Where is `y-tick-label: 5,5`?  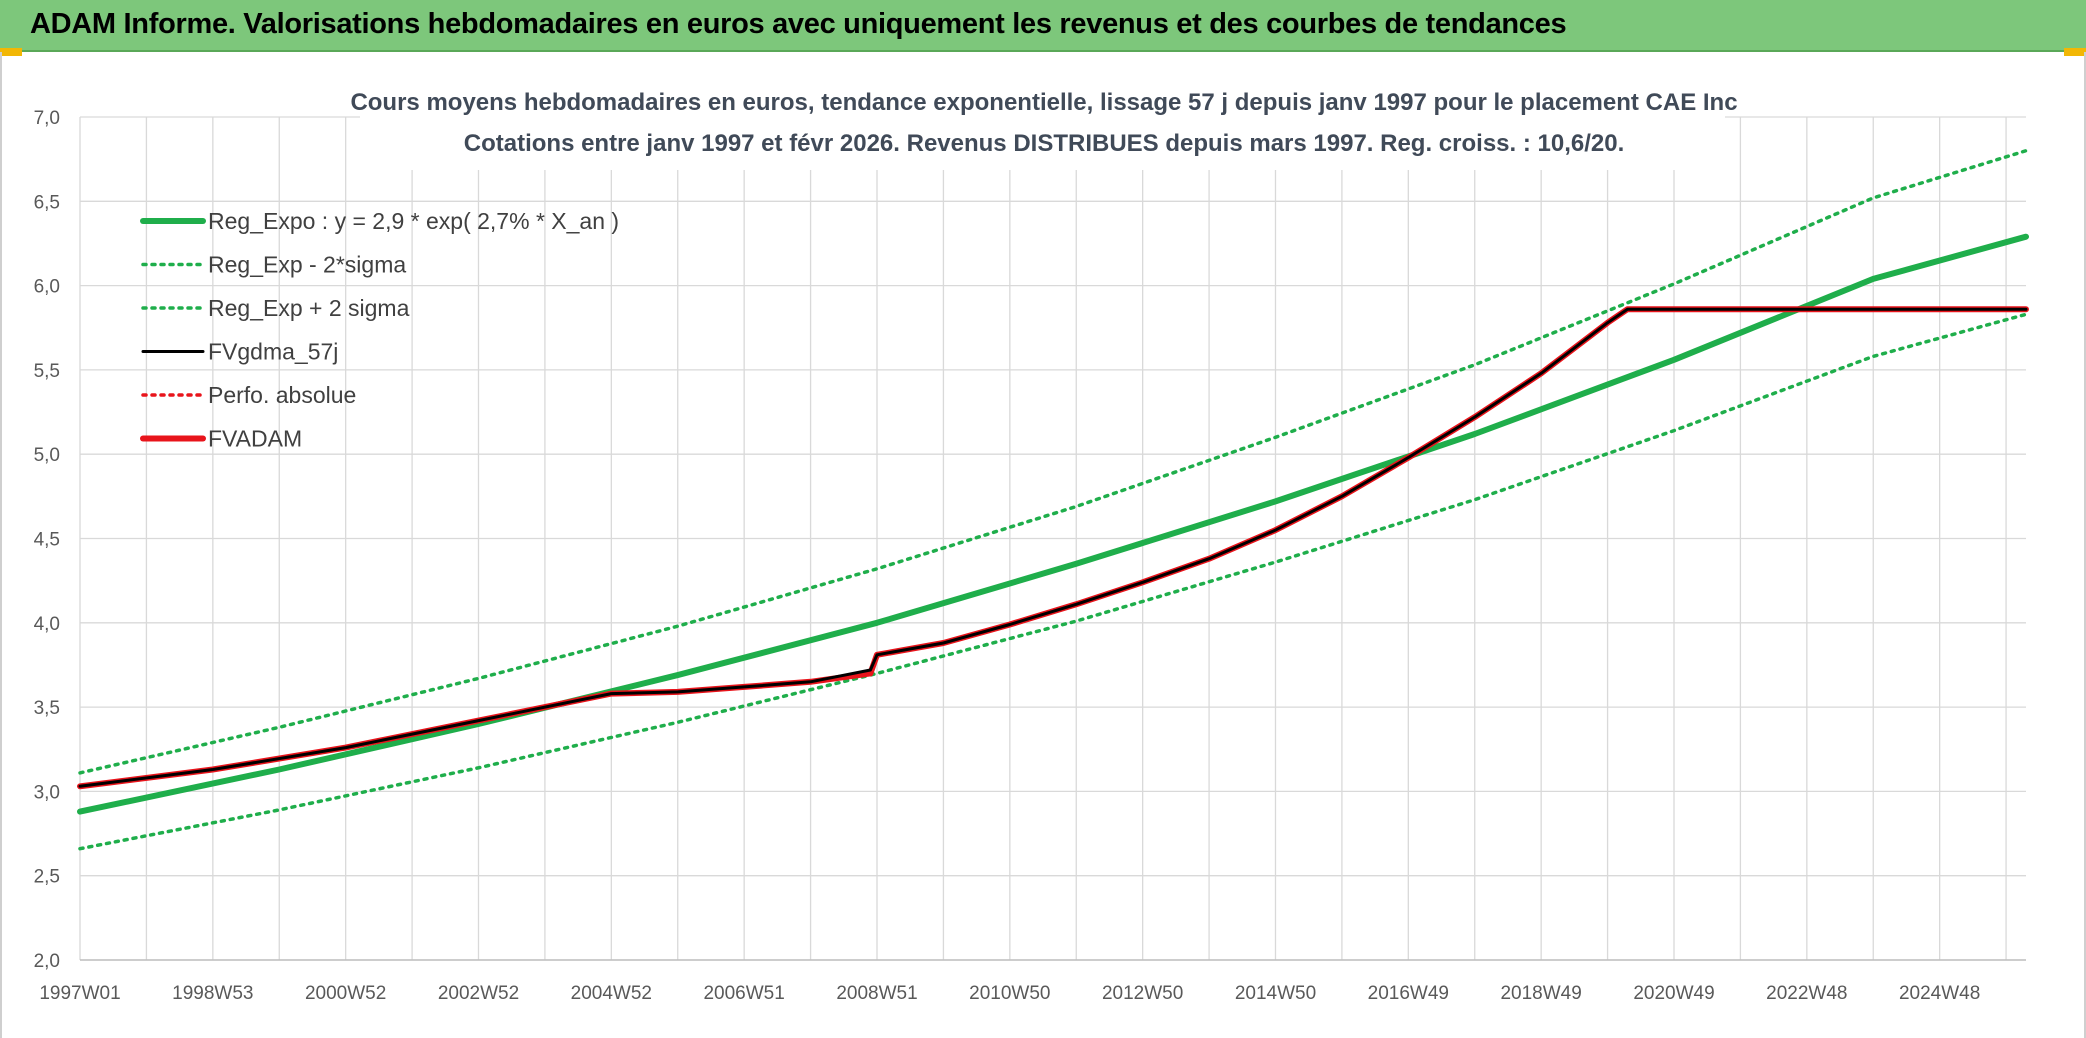
y-tick-label: 5,5 is located at coordinates (47, 371).